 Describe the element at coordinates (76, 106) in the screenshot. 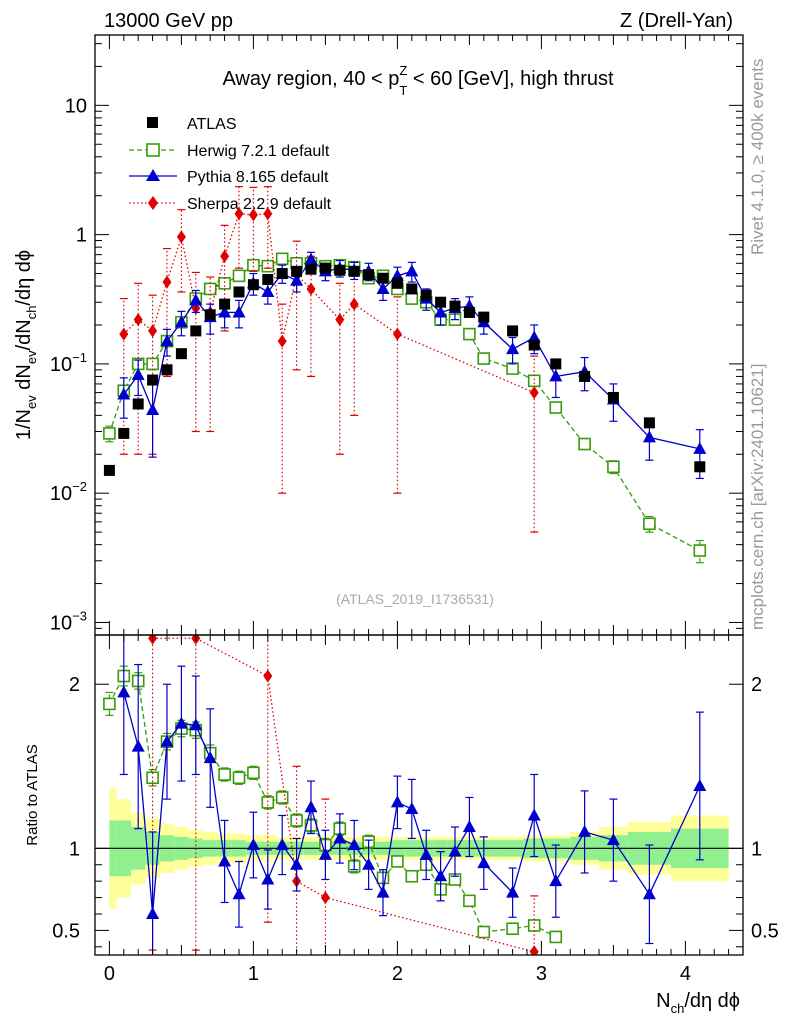

I see `y-tick-label: 10` at that location.